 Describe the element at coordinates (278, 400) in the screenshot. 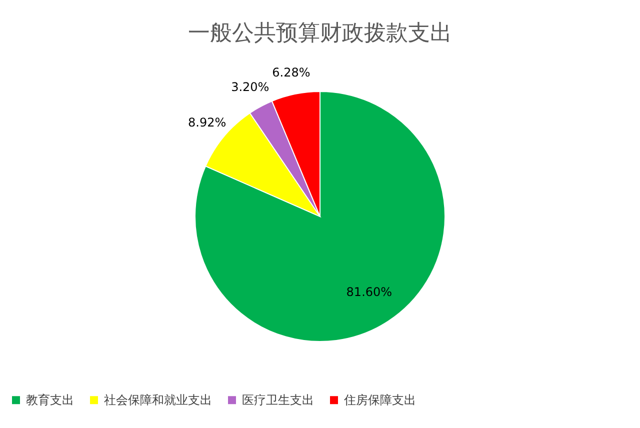

I see `legend-label: 医疗卫生支出` at that location.